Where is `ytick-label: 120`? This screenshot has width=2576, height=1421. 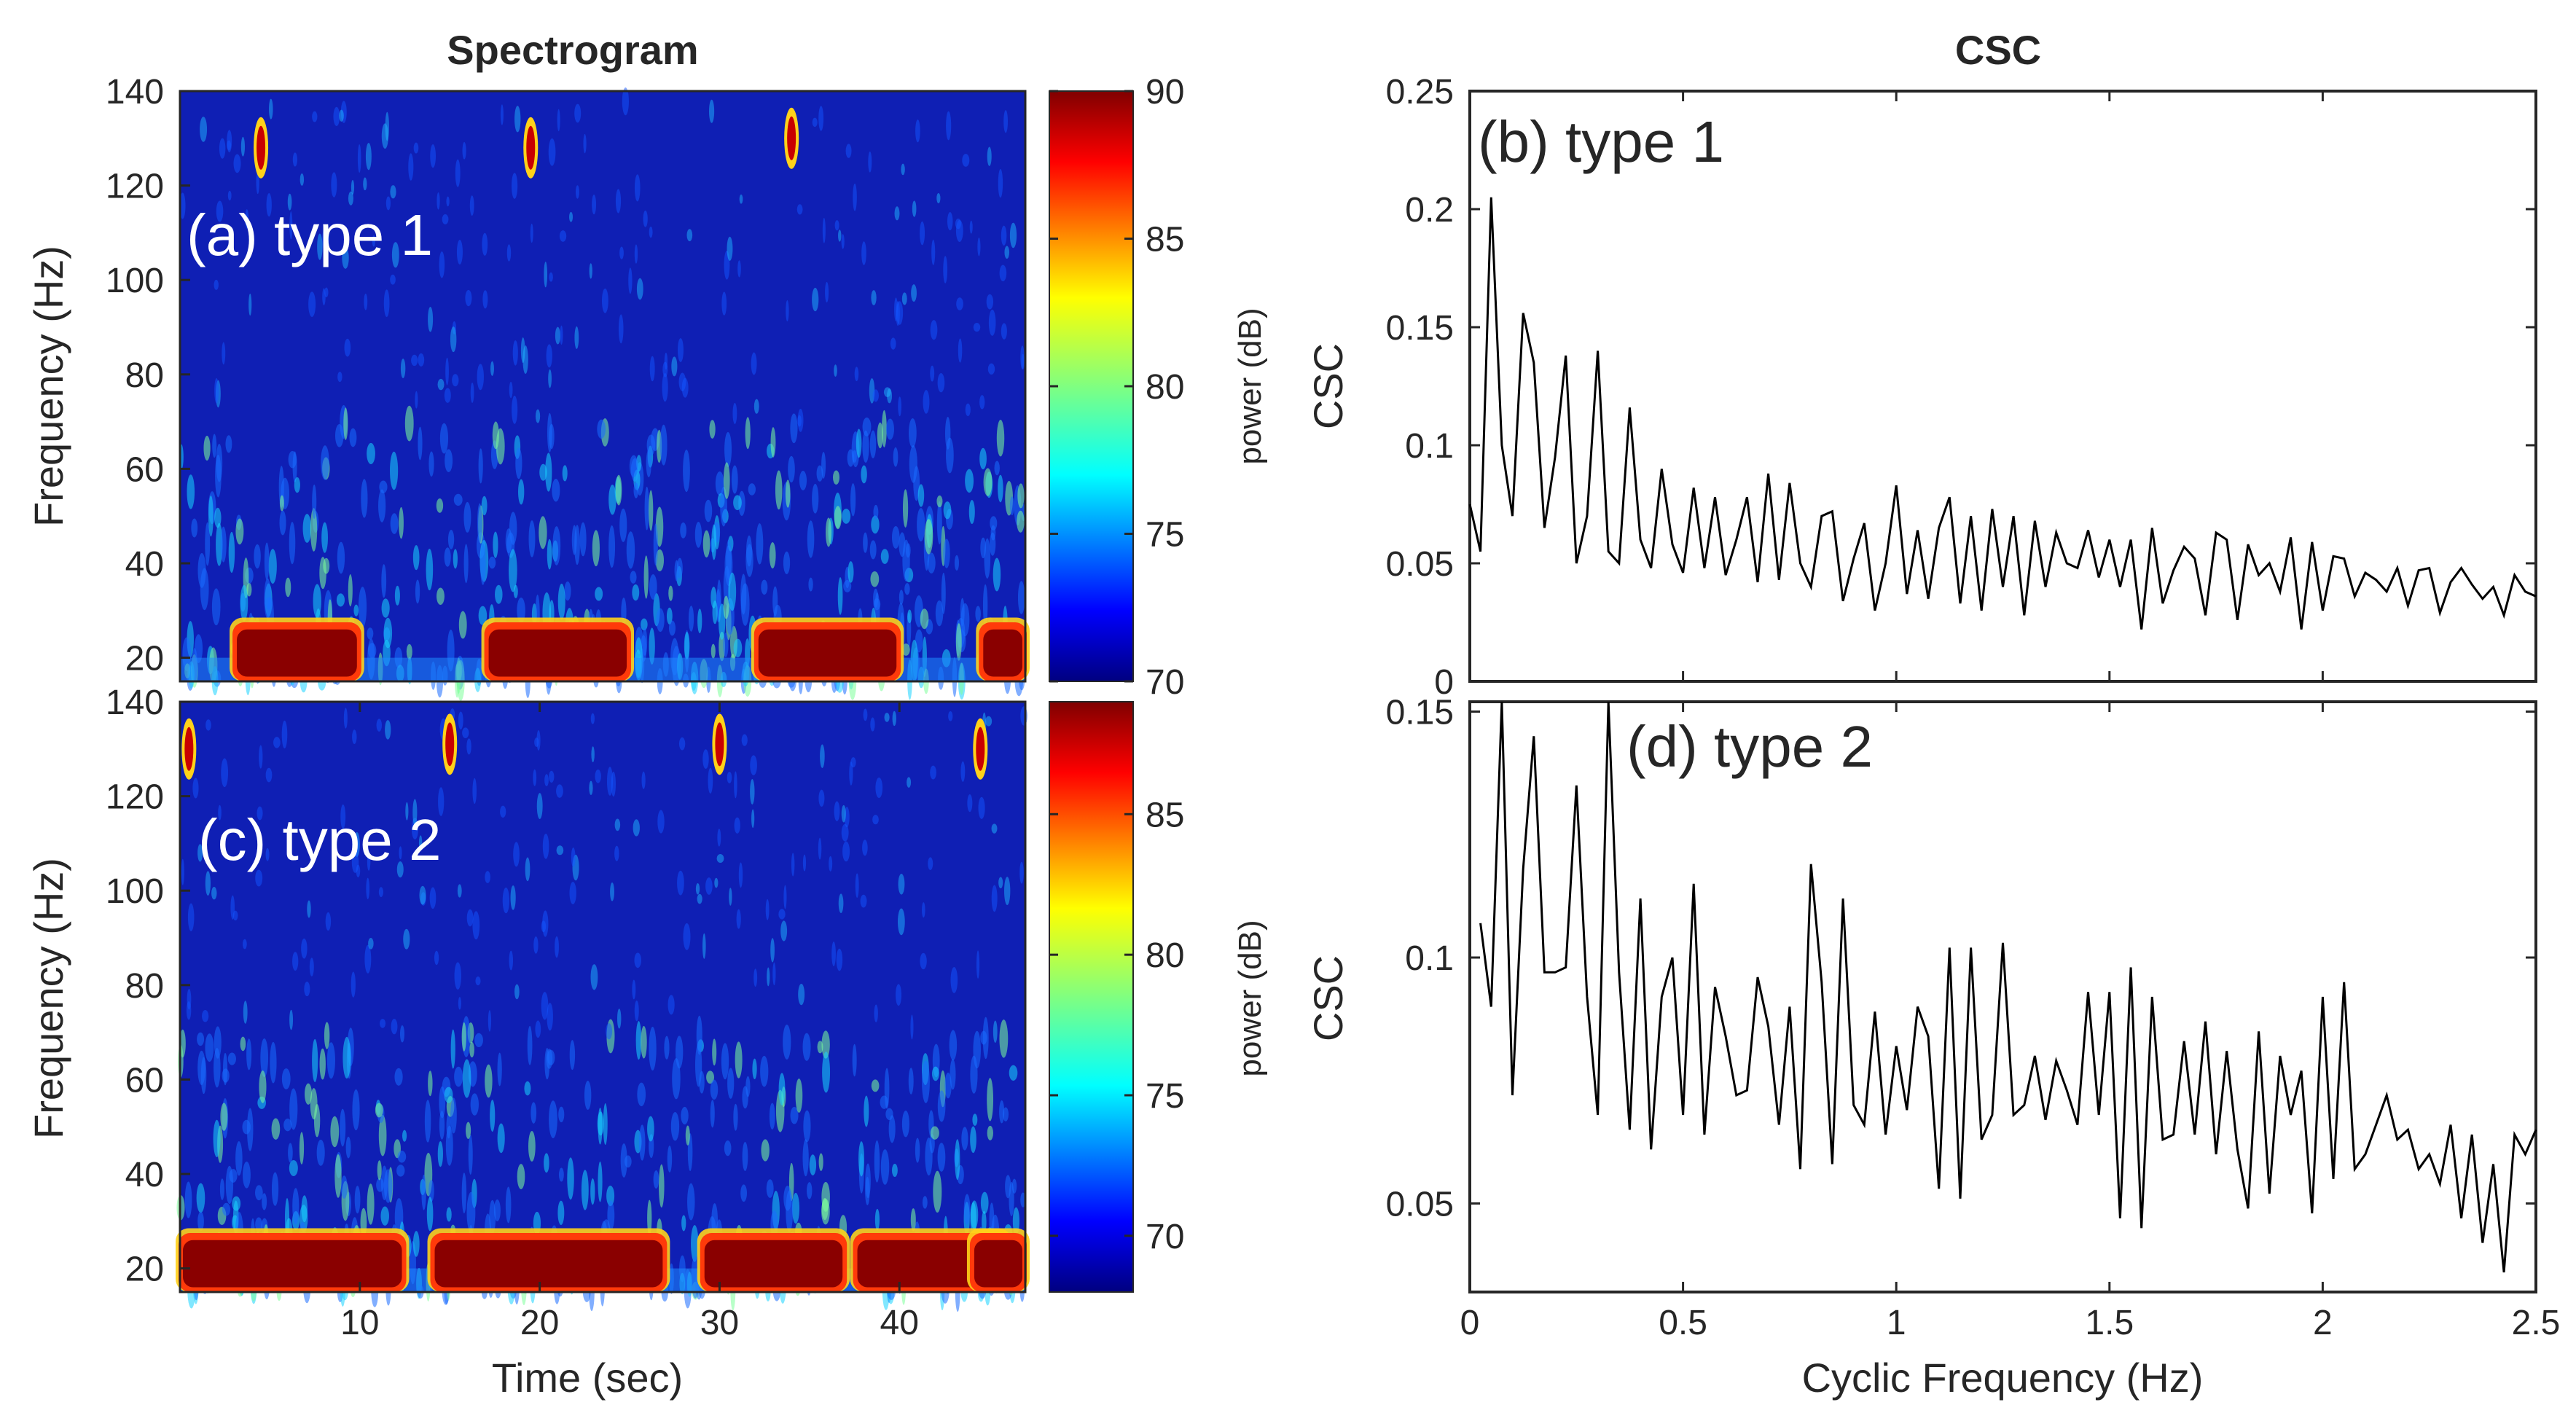
ytick-label: 120 is located at coordinates (135, 798).